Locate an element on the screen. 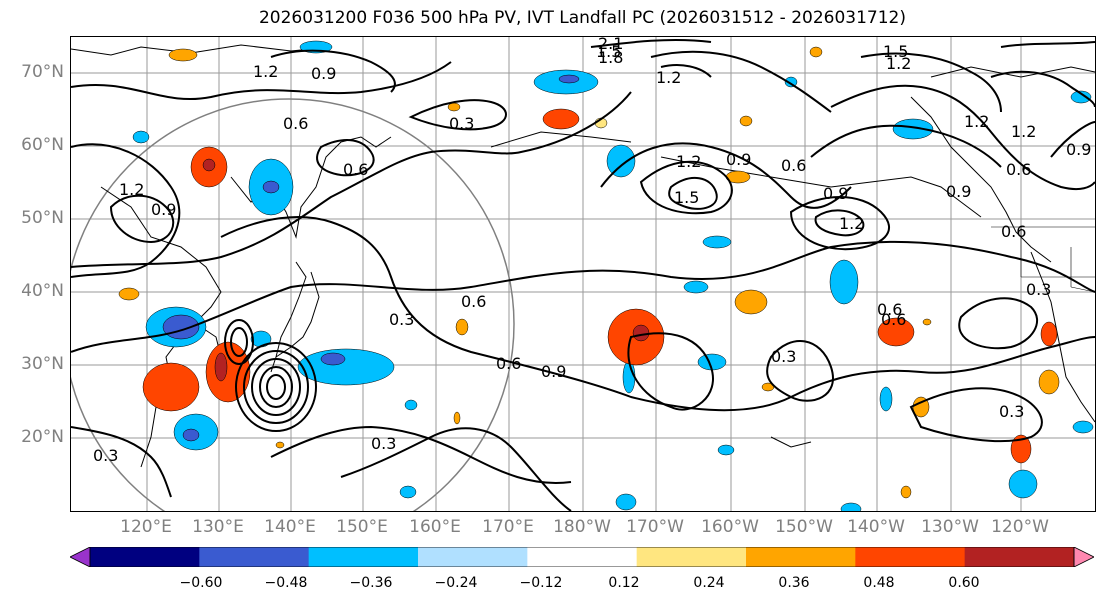 The image size is (1105, 604). colorbar-tick-label: 0.24 is located at coordinates (709, 583).